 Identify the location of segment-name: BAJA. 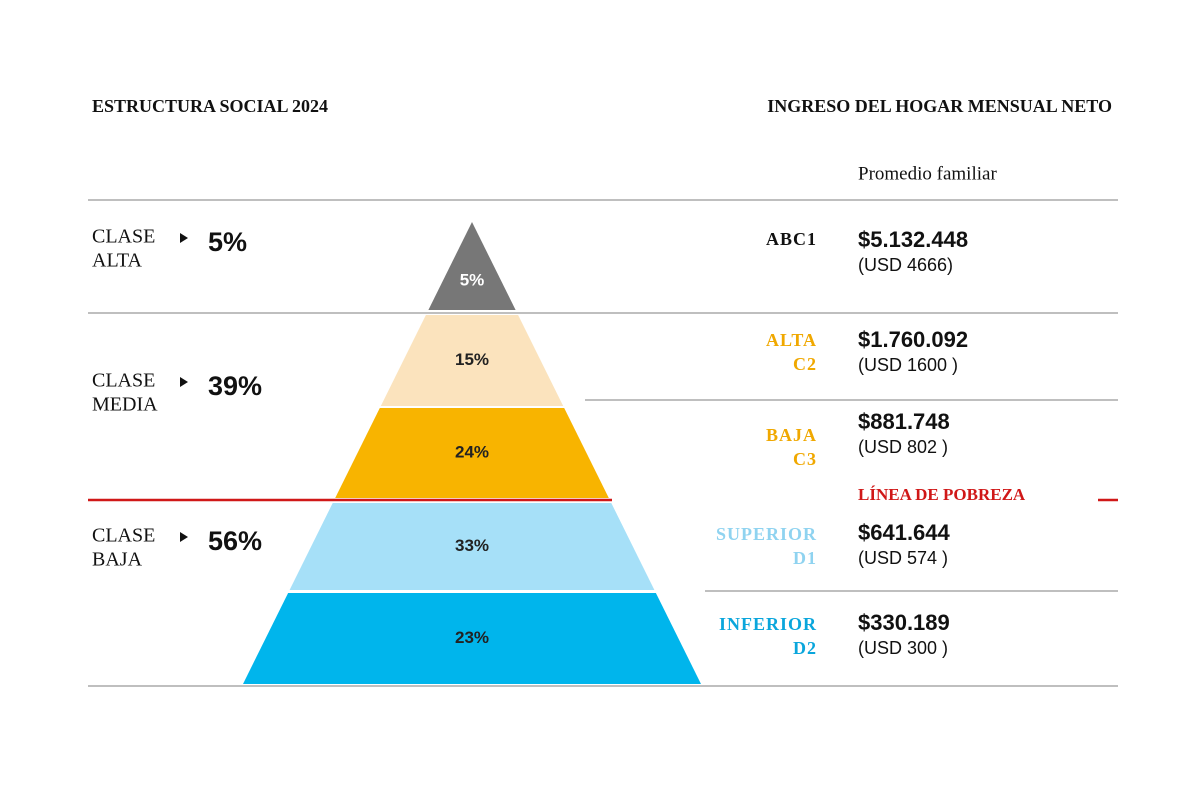
(791, 435).